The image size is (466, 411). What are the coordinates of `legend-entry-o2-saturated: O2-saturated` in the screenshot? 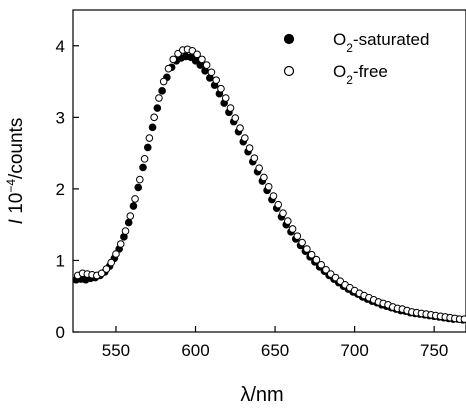 It's located at (356, 42).